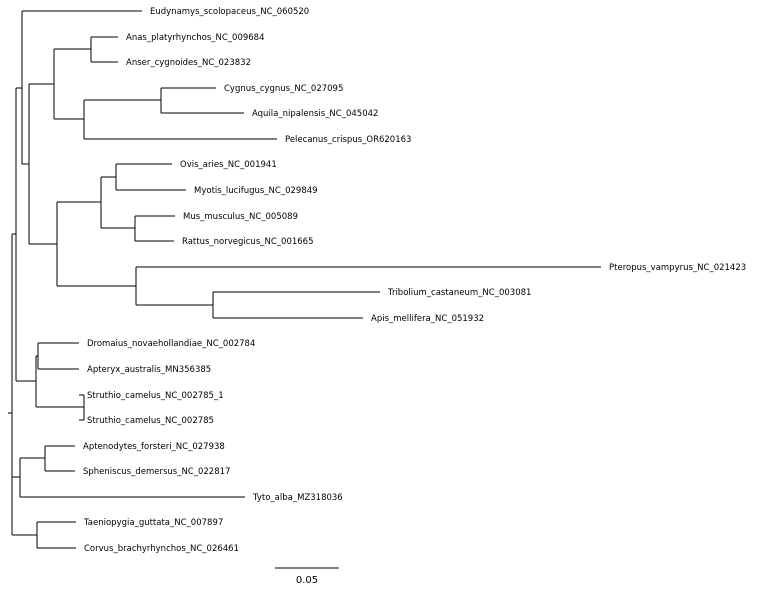 The width and height of the screenshot is (781, 592). What do you see at coordinates (297, 498) in the screenshot?
I see `taxon-label: Tyto_alba_MZ318036` at bounding box center [297, 498].